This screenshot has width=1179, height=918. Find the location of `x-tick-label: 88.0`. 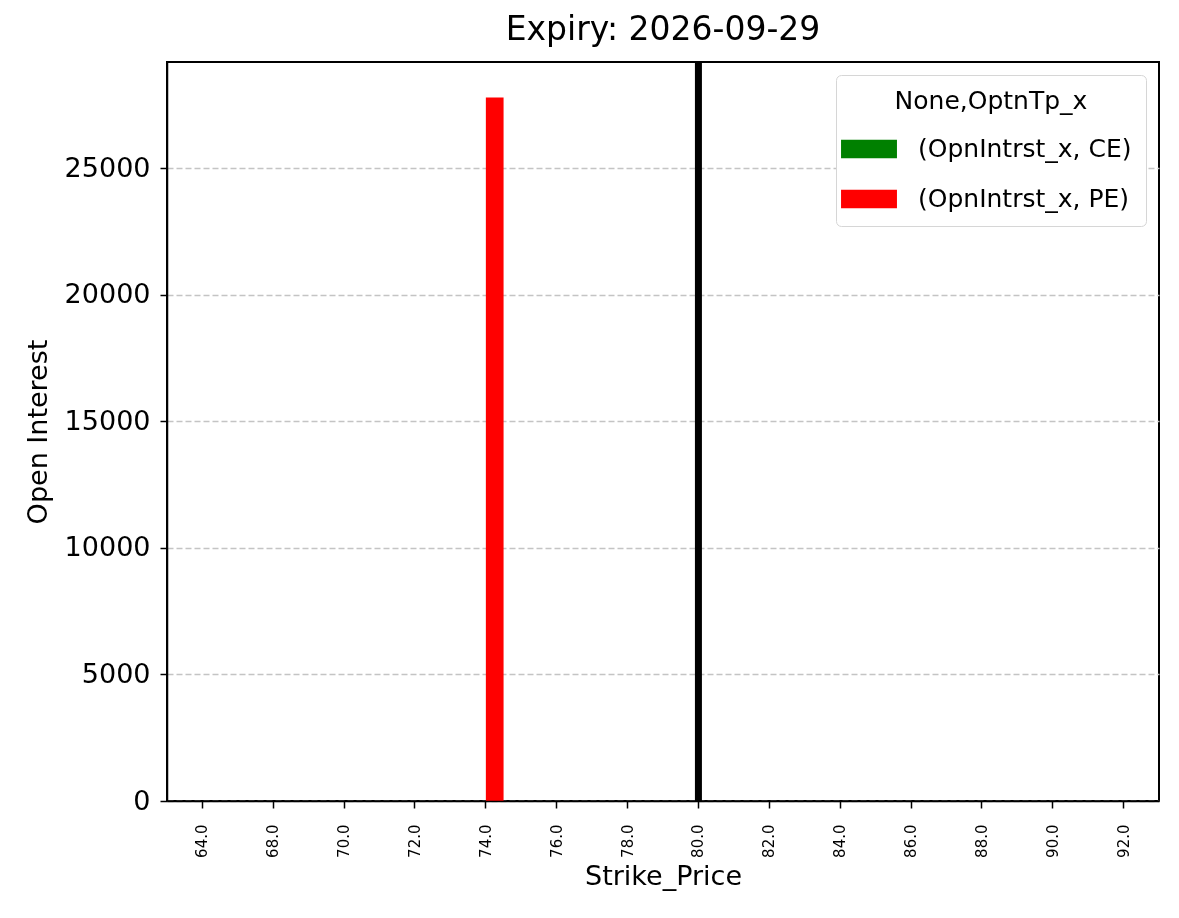

x-tick-label: 88.0 is located at coordinates (981, 841).